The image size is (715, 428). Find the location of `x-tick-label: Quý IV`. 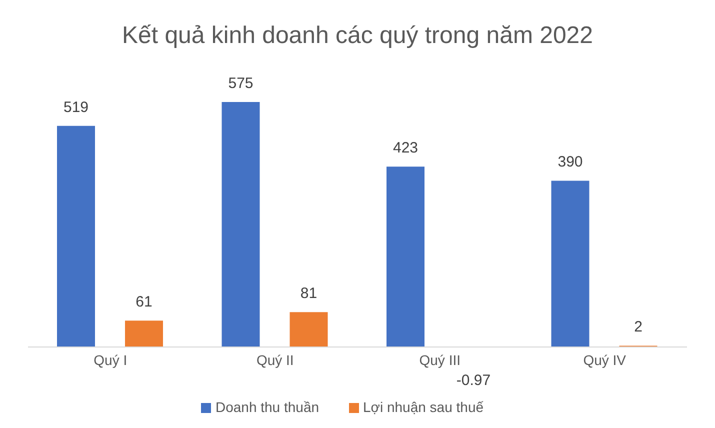

x-tick-label: Quý IV is located at coordinates (605, 360).